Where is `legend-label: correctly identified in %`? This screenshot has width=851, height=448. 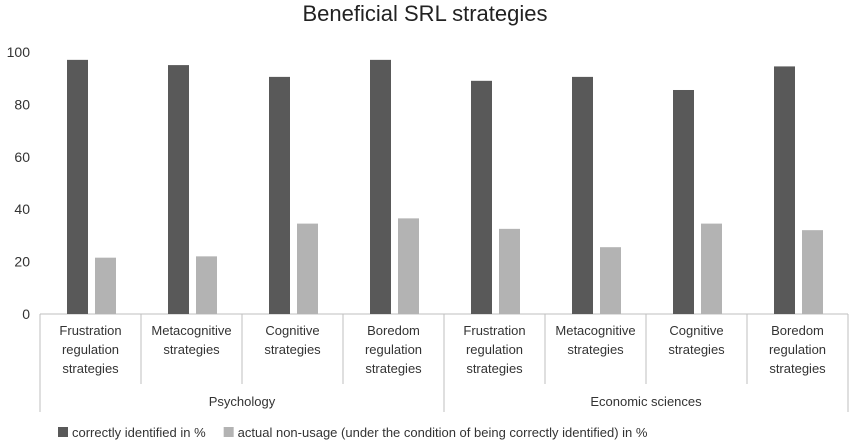 legend-label: correctly identified in % is located at coordinates (139, 432).